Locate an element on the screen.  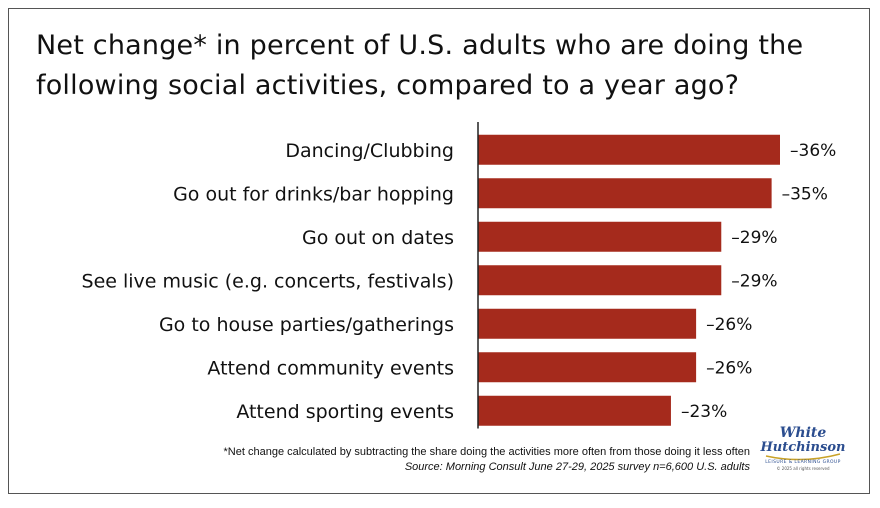
logo-tagline: LEISURE & LEARNING GROUP is located at coordinates (802, 462).